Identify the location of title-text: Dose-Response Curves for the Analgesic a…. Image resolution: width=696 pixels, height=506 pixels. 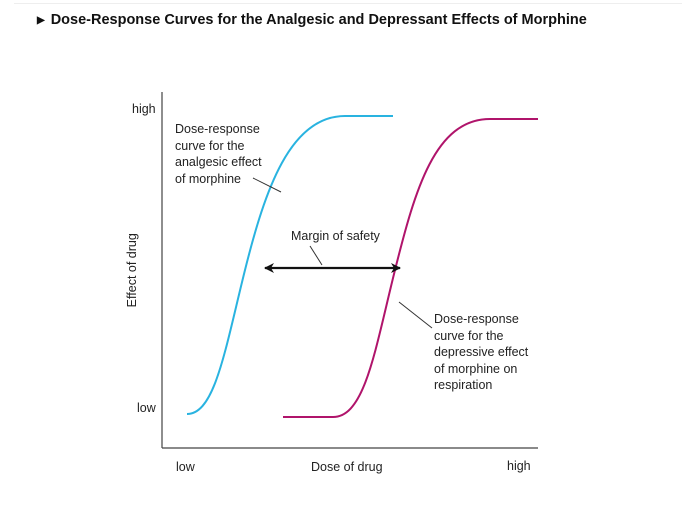
(318, 20).